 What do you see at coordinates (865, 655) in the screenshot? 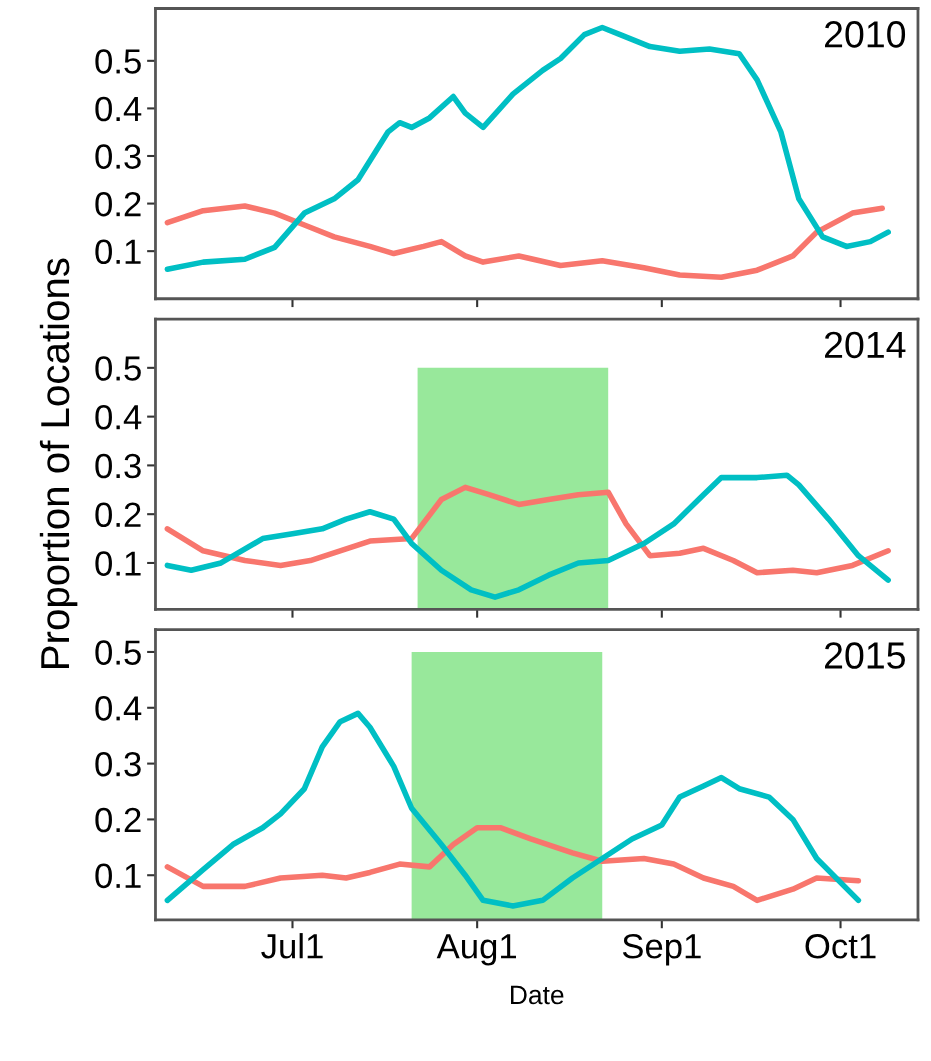
I see `chart-title: 2015` at bounding box center [865, 655].